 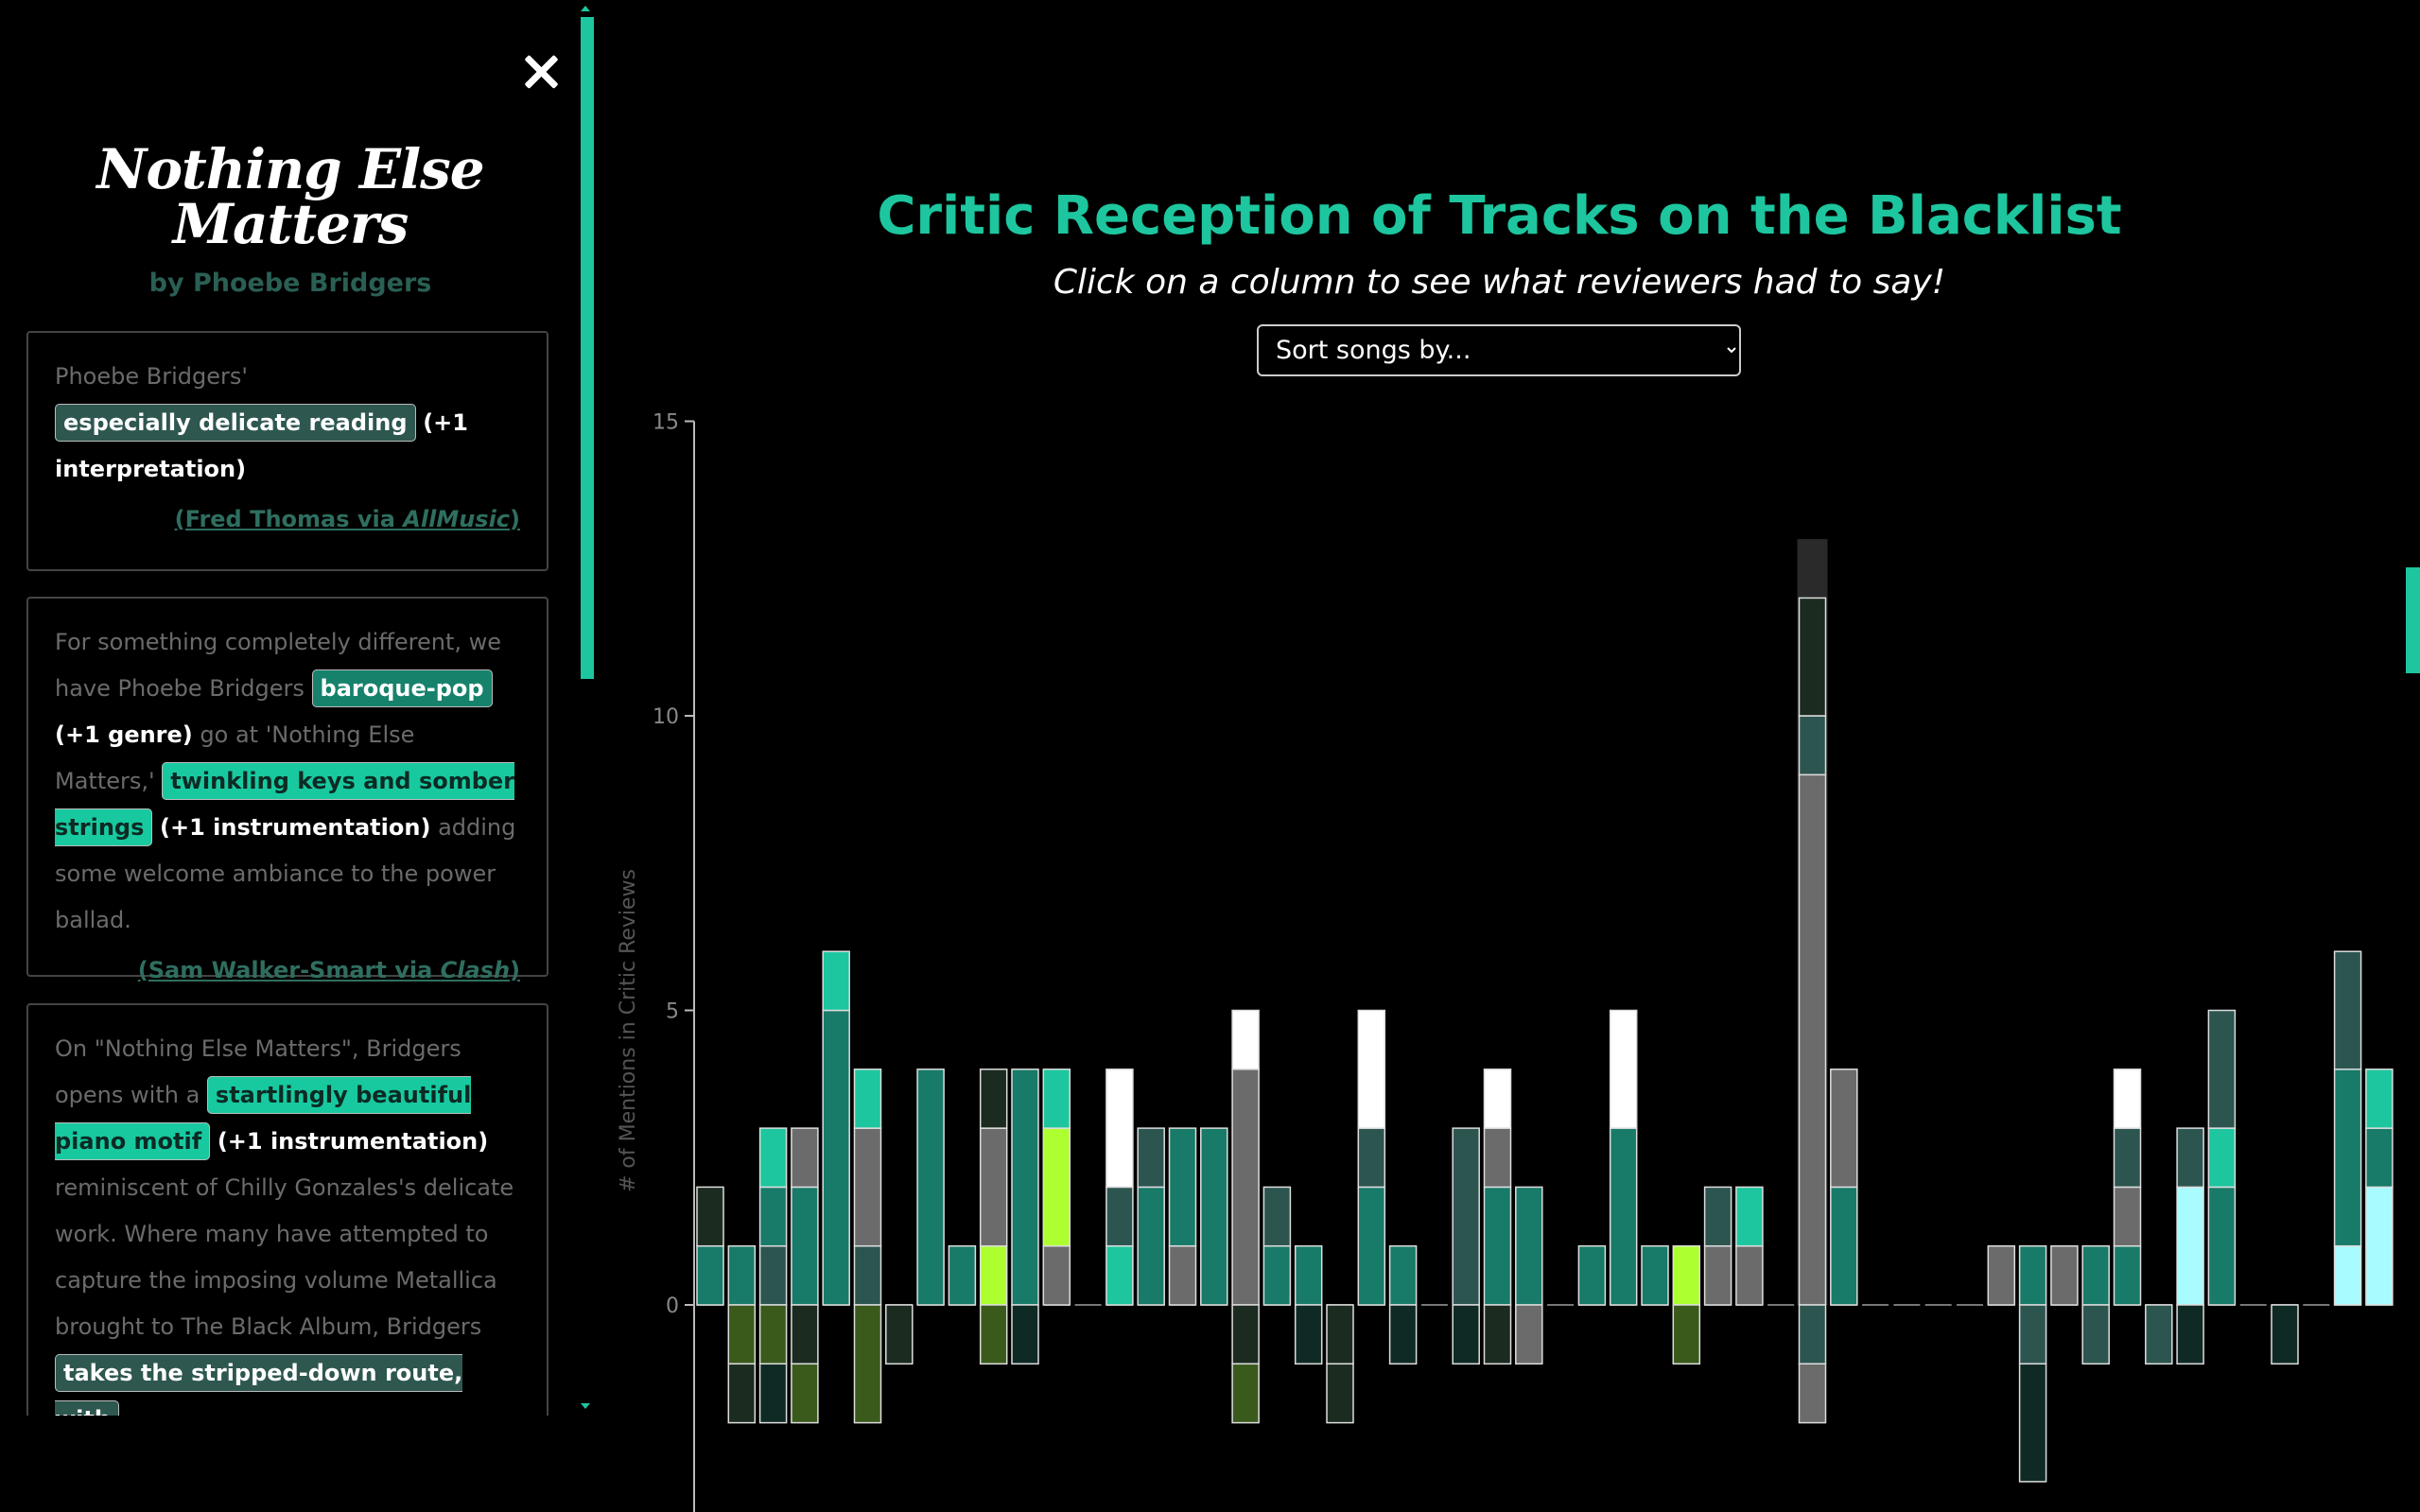 I want to click on review-citation-link: (Fred Thomas via AllMusic), so click(x=288, y=519).